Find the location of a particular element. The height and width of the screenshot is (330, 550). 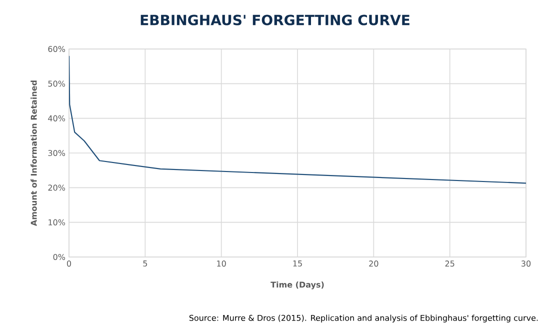

x-tick-label: 5 is located at coordinates (145, 263).